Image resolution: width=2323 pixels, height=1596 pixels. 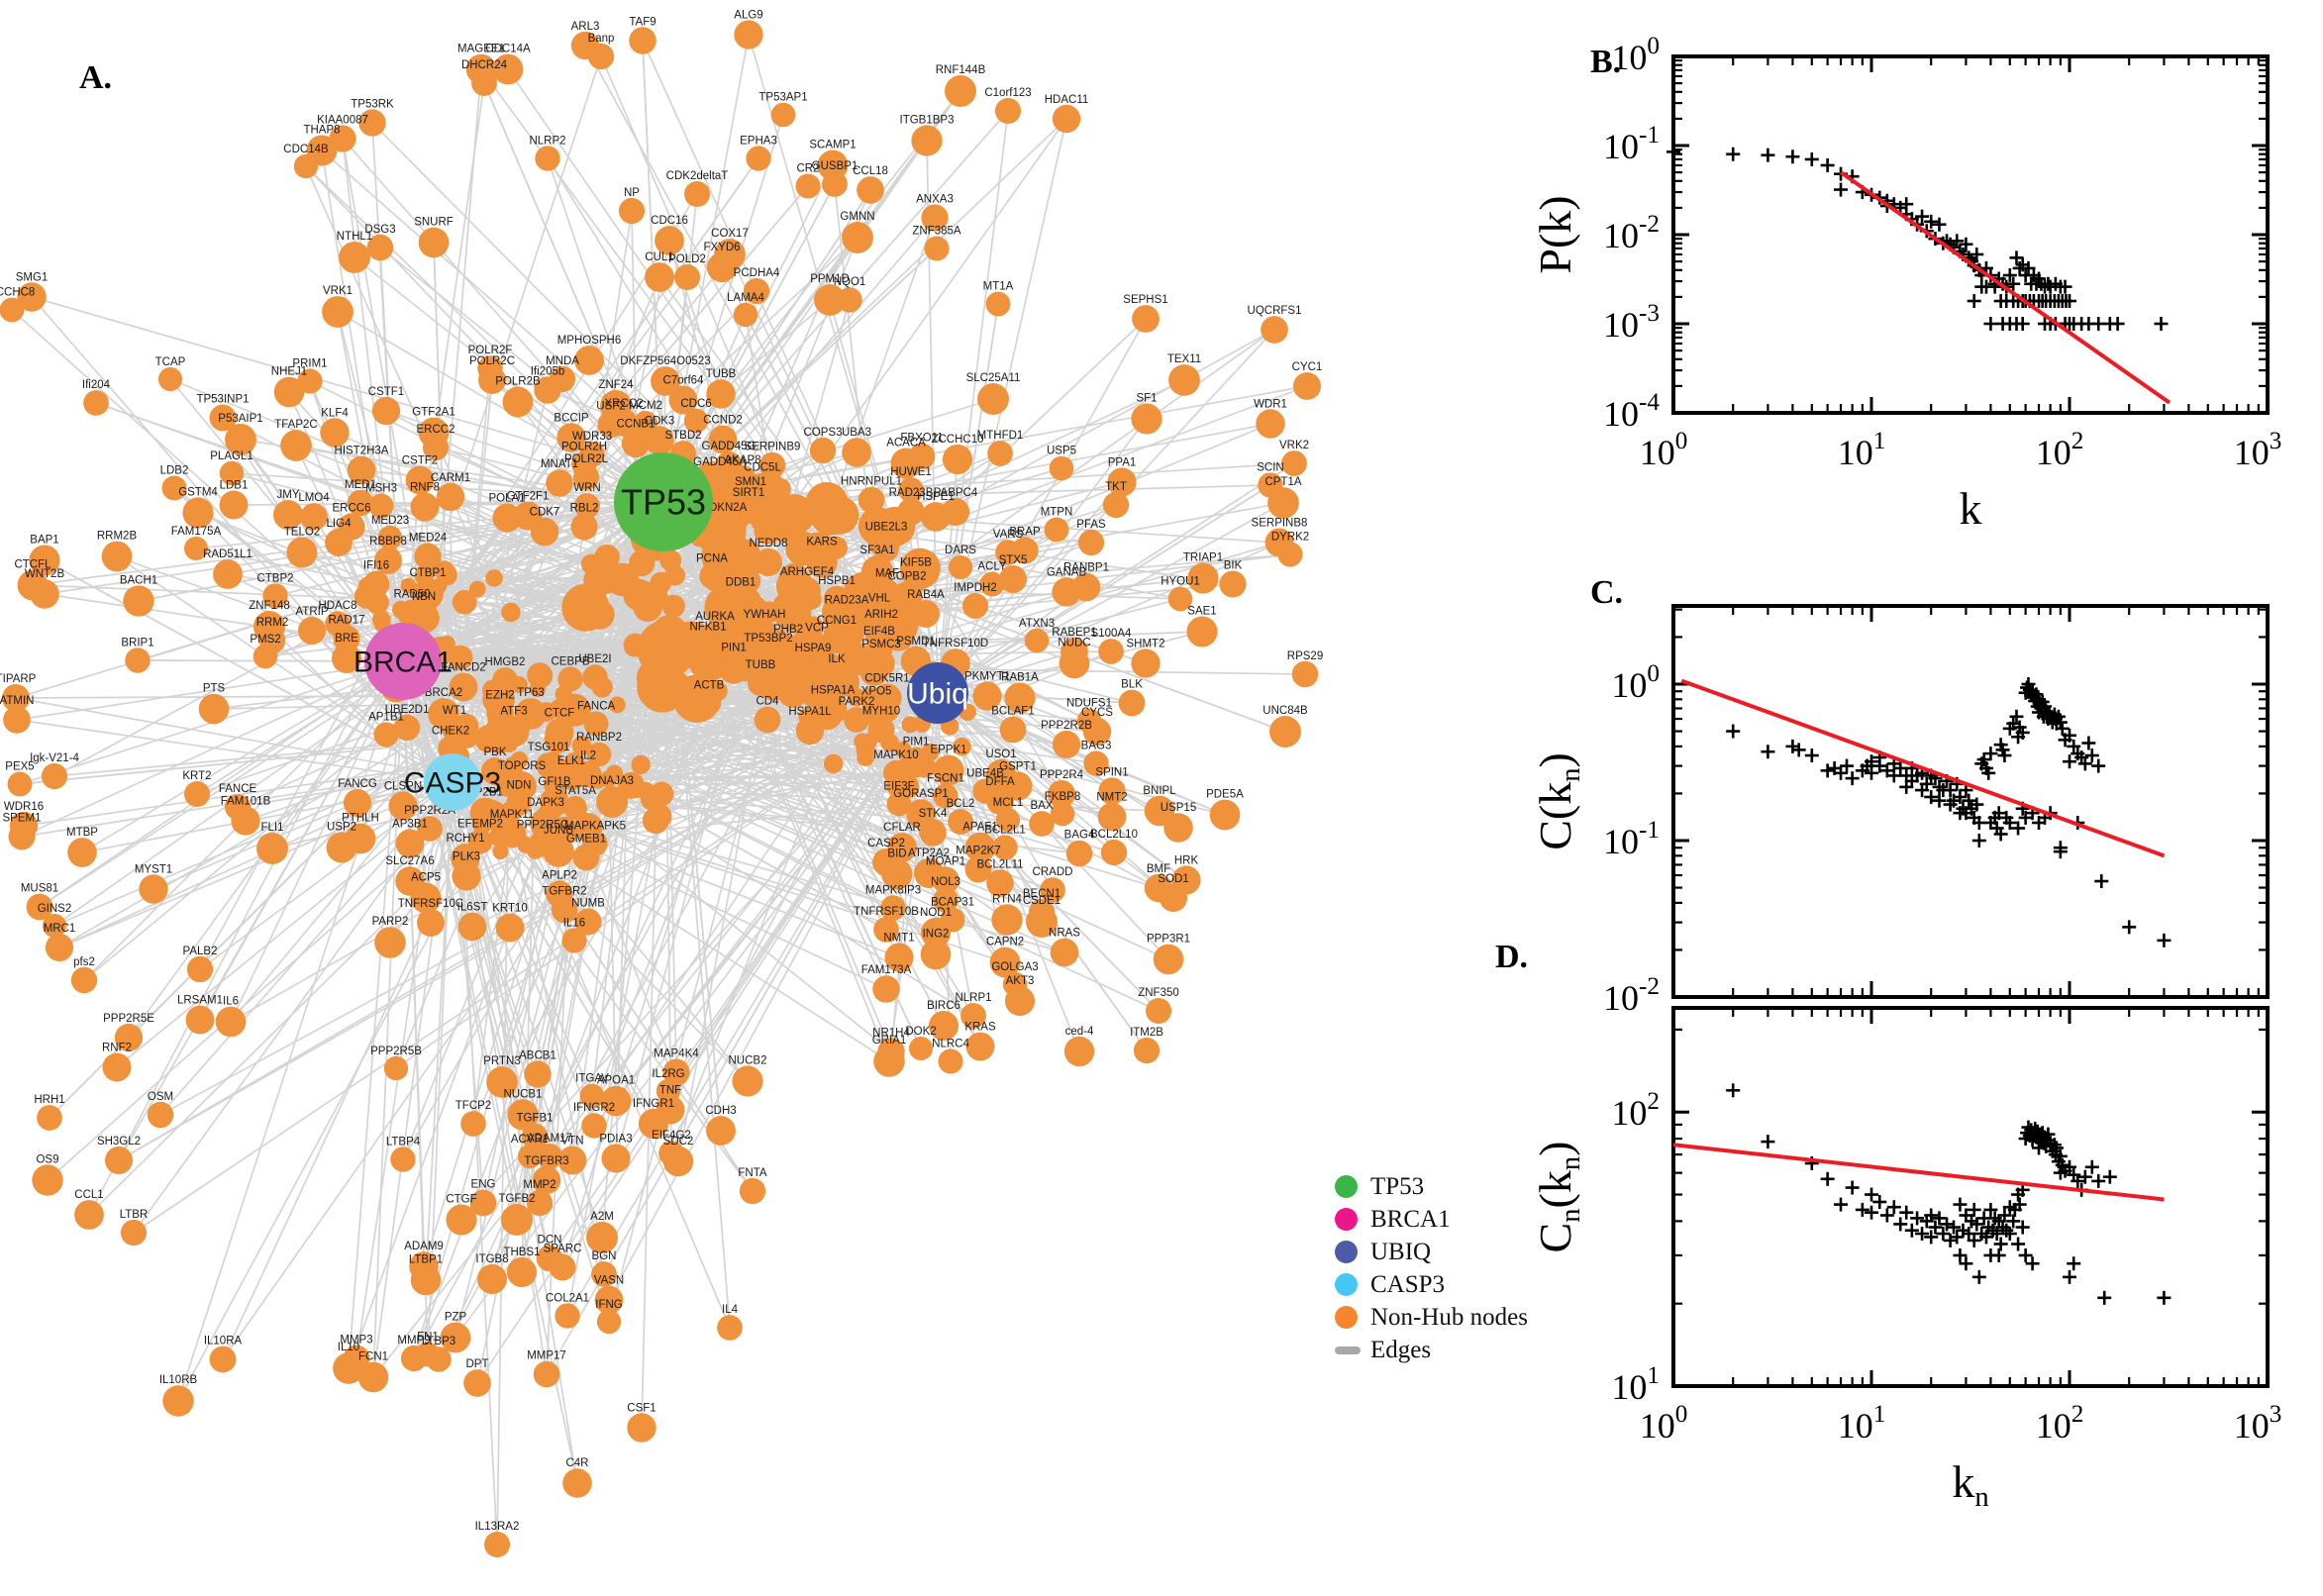 I want to click on legend-item-ubiq: UBIQ, so click(x=1431, y=1252).